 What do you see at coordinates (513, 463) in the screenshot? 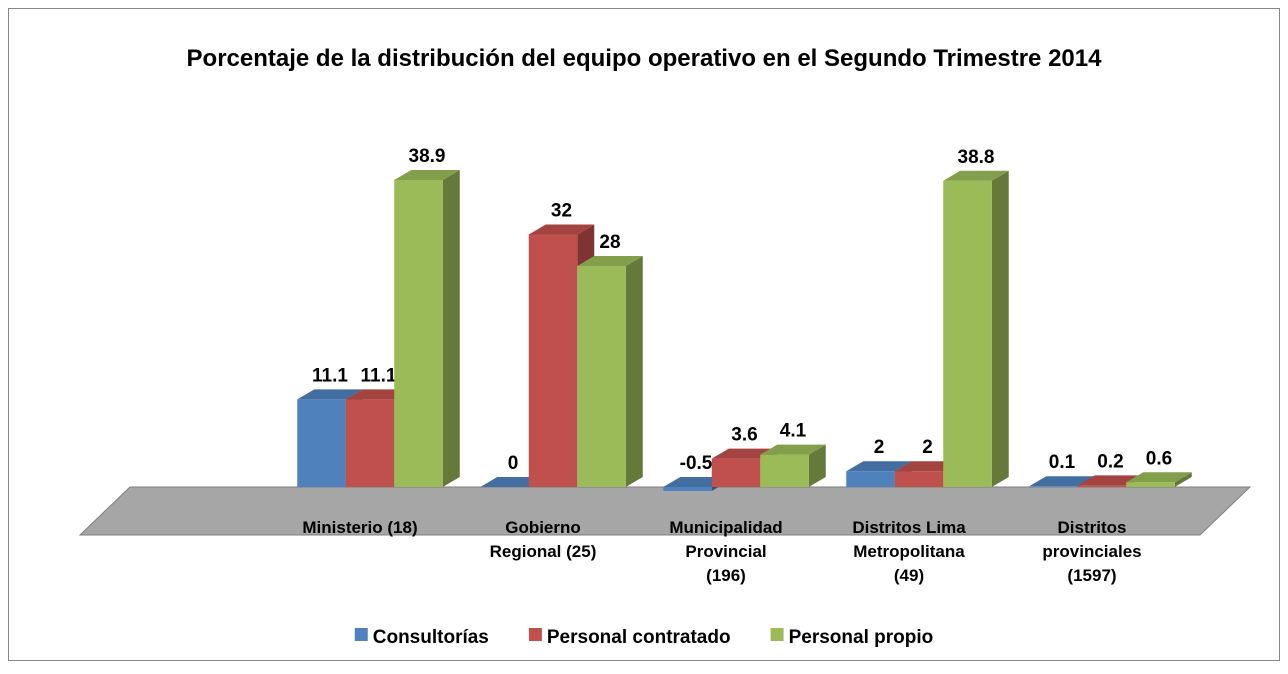
I see `data-label: 0` at bounding box center [513, 463].